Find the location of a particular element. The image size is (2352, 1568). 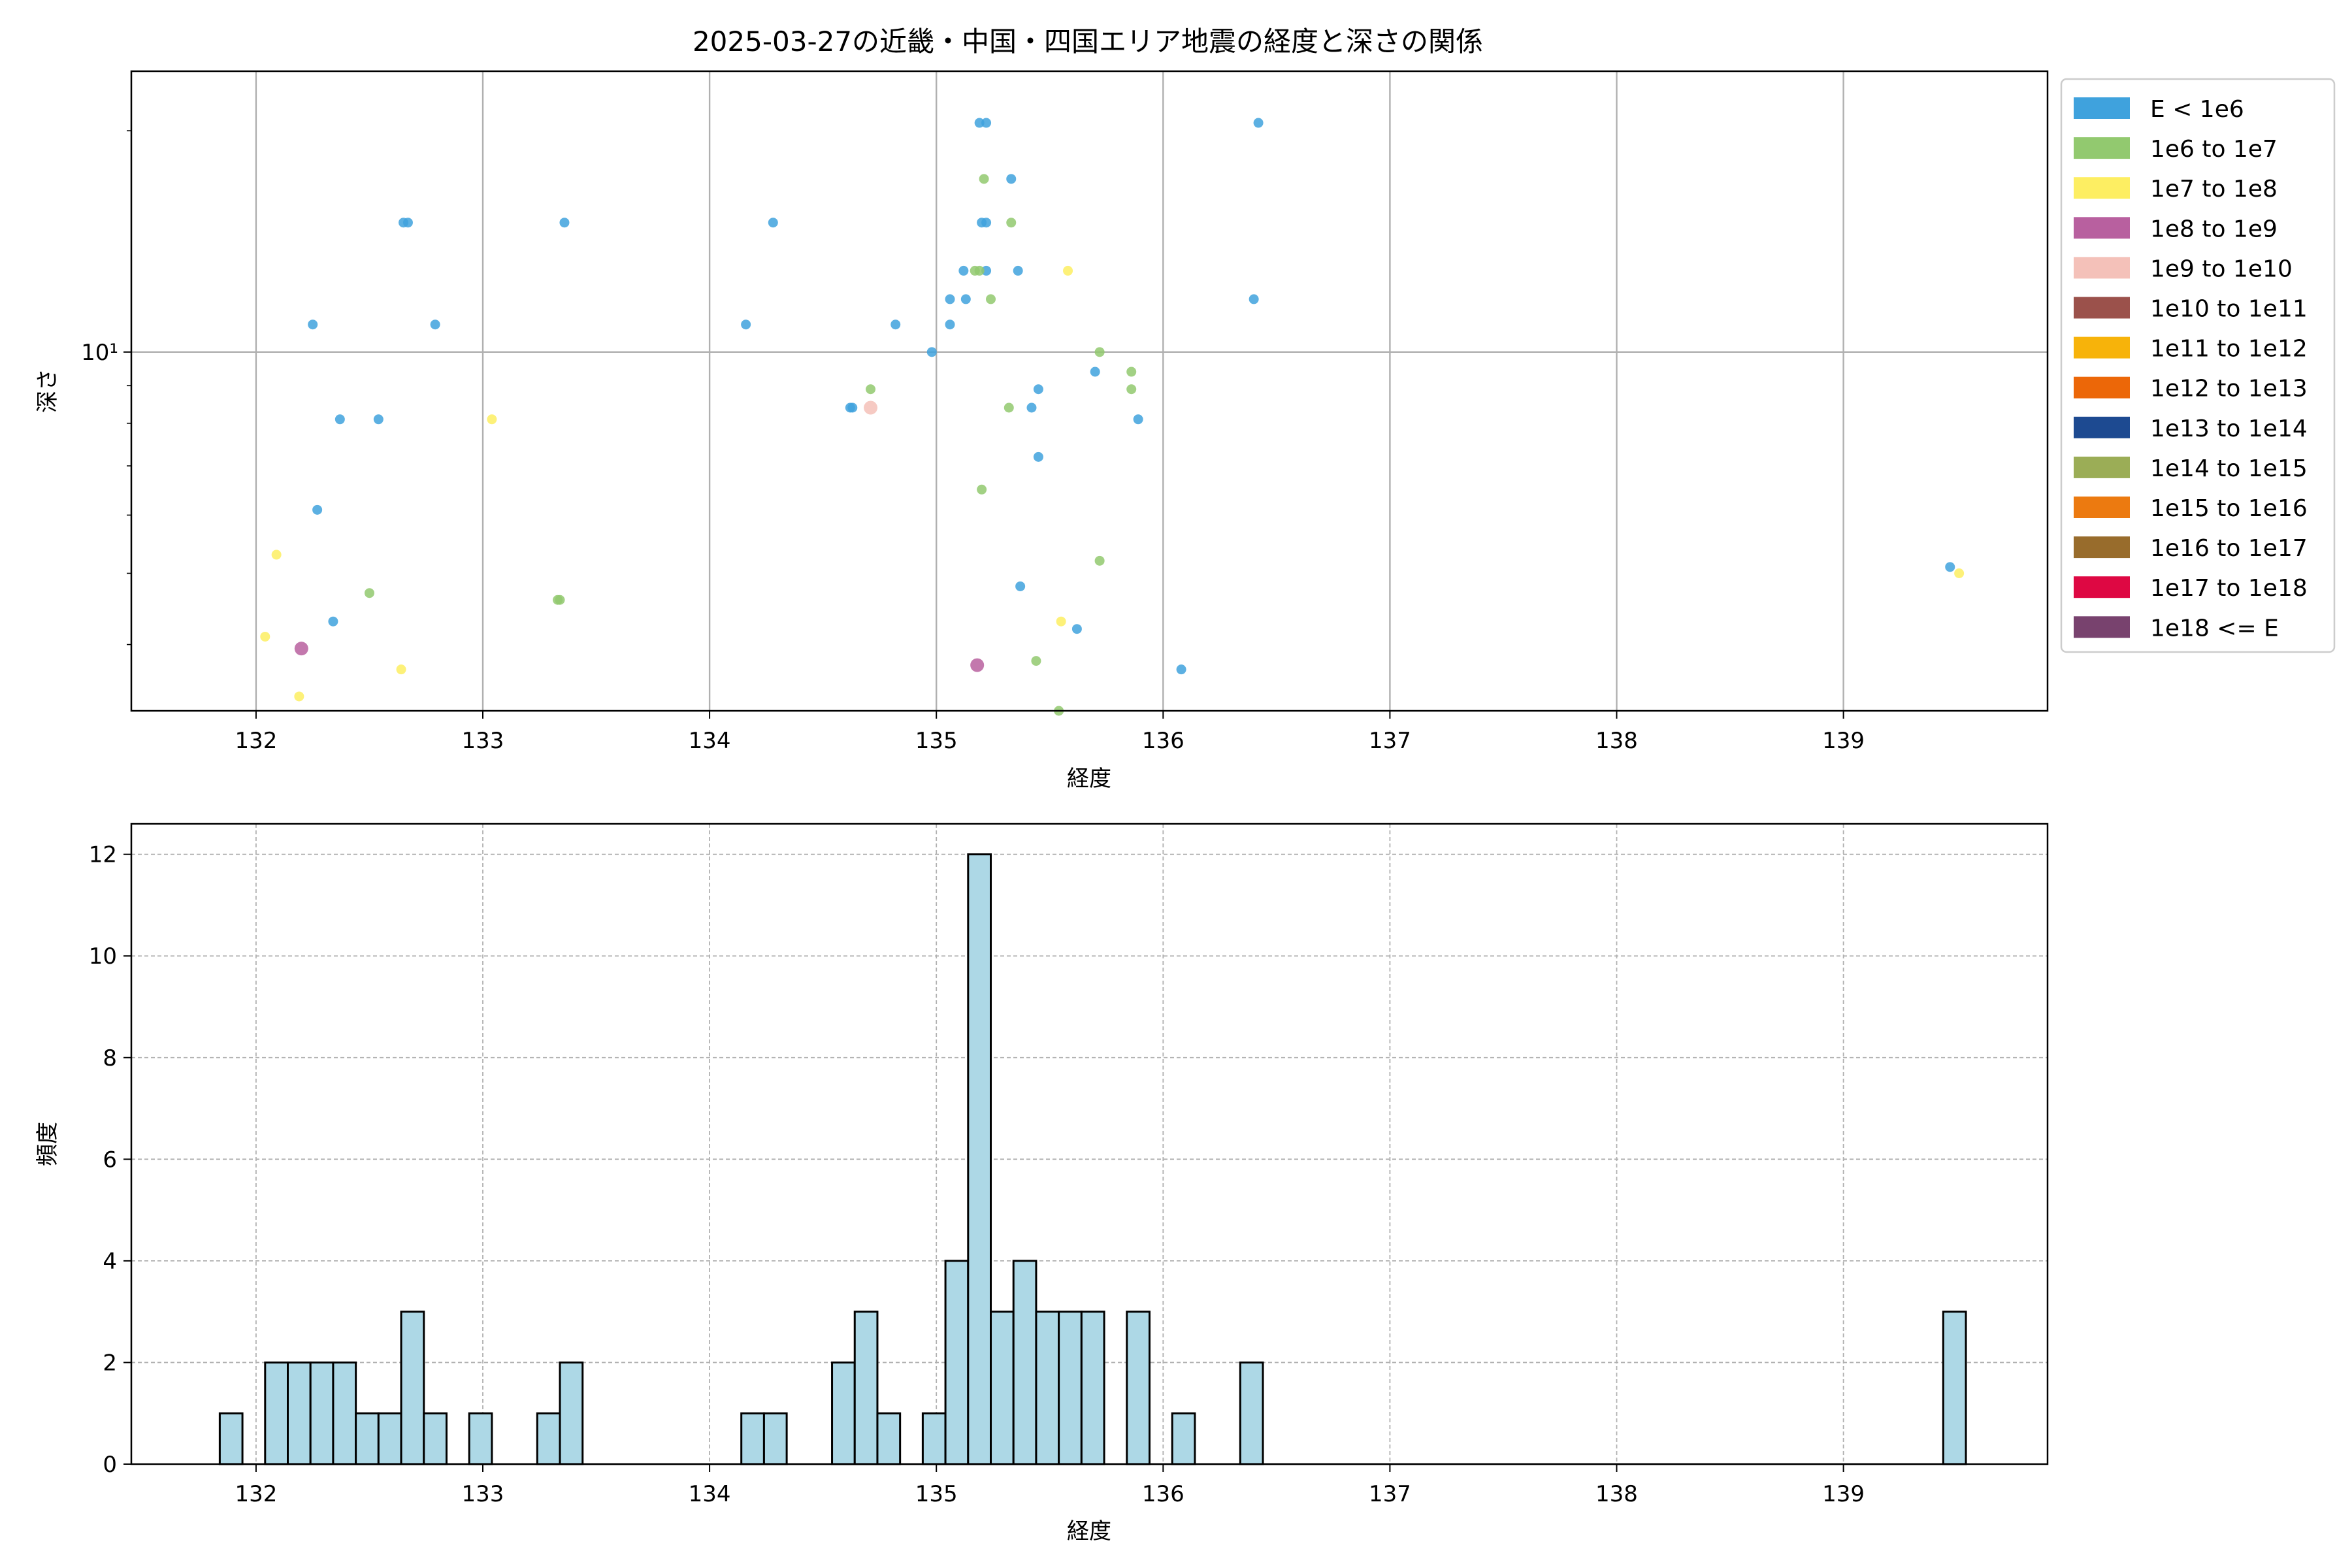

legend-label: 1e7 to 1e8 is located at coordinates (2214, 189).